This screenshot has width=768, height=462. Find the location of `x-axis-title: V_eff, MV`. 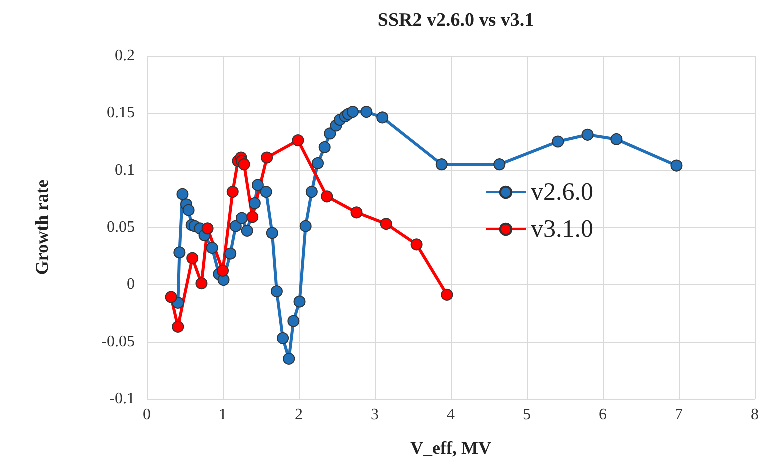

x-axis-title: V_eff, MV is located at coordinates (451, 448).